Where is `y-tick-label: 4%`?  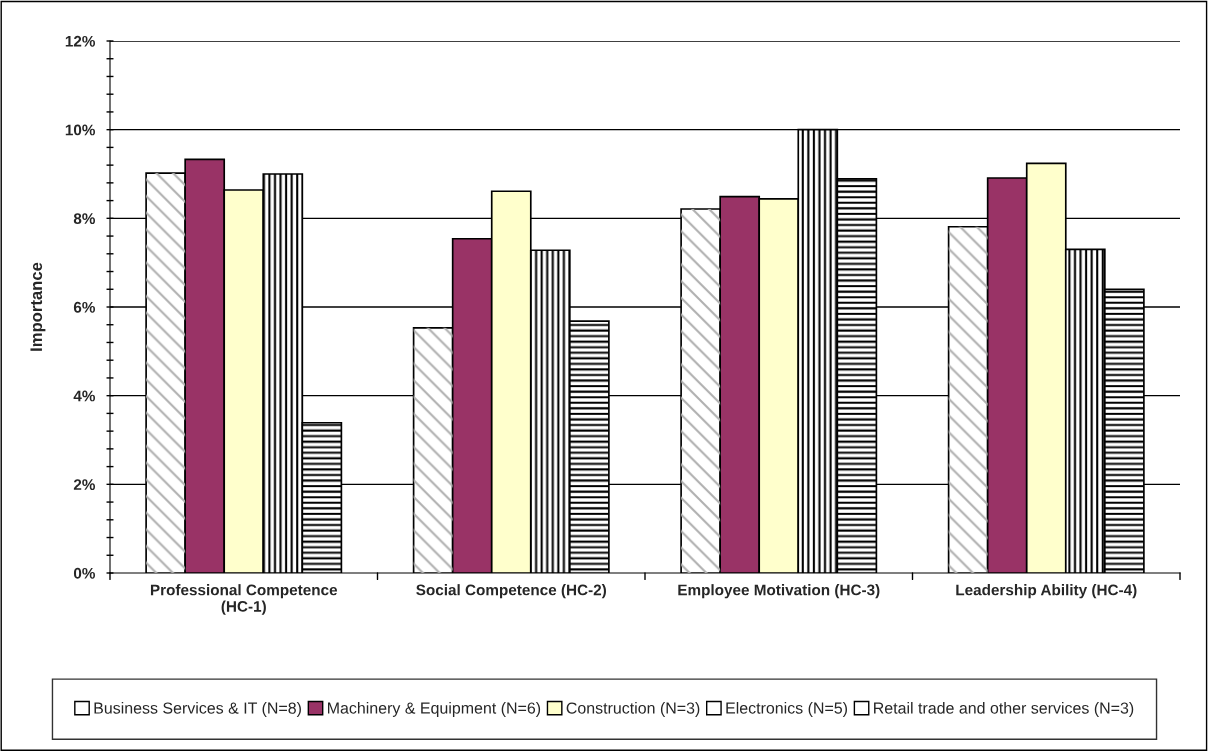
y-tick-label: 4% is located at coordinates (84, 396).